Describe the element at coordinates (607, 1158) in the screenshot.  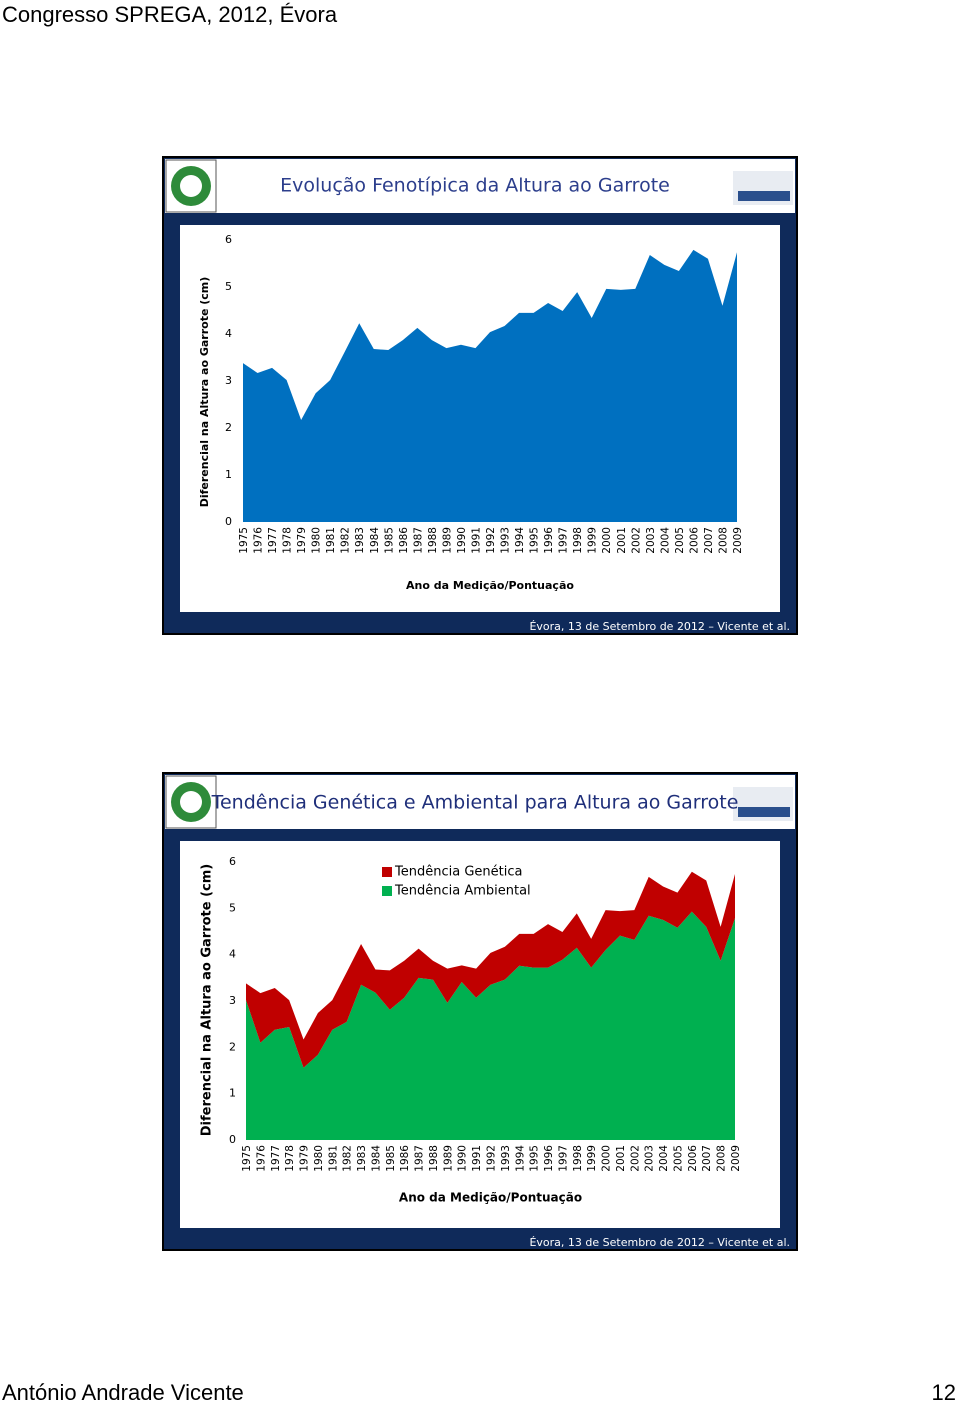
I see `x-tick-label: 2000` at that location.